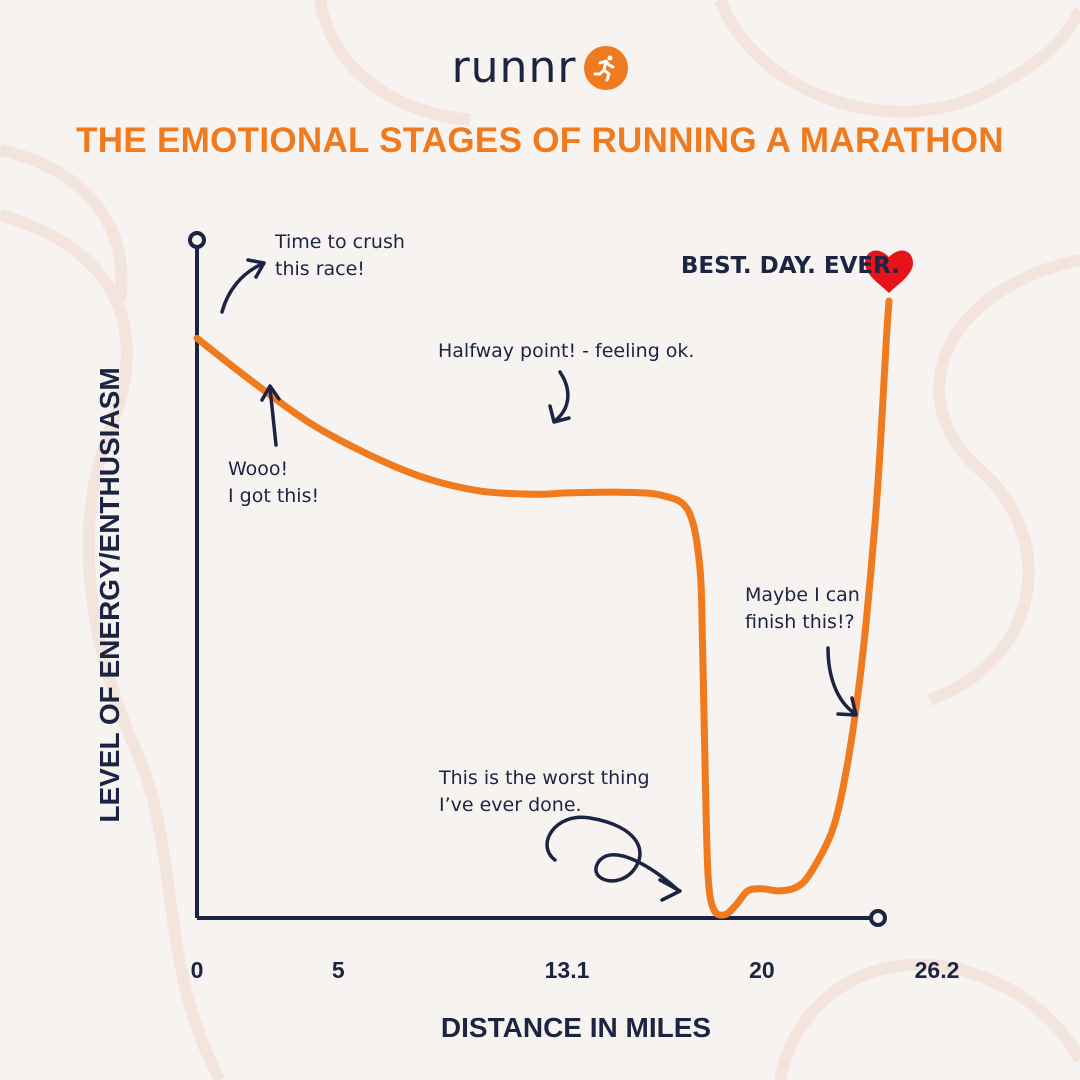 The image size is (1080, 1080). I want to click on arrow-hope-head, so click(847, 706).